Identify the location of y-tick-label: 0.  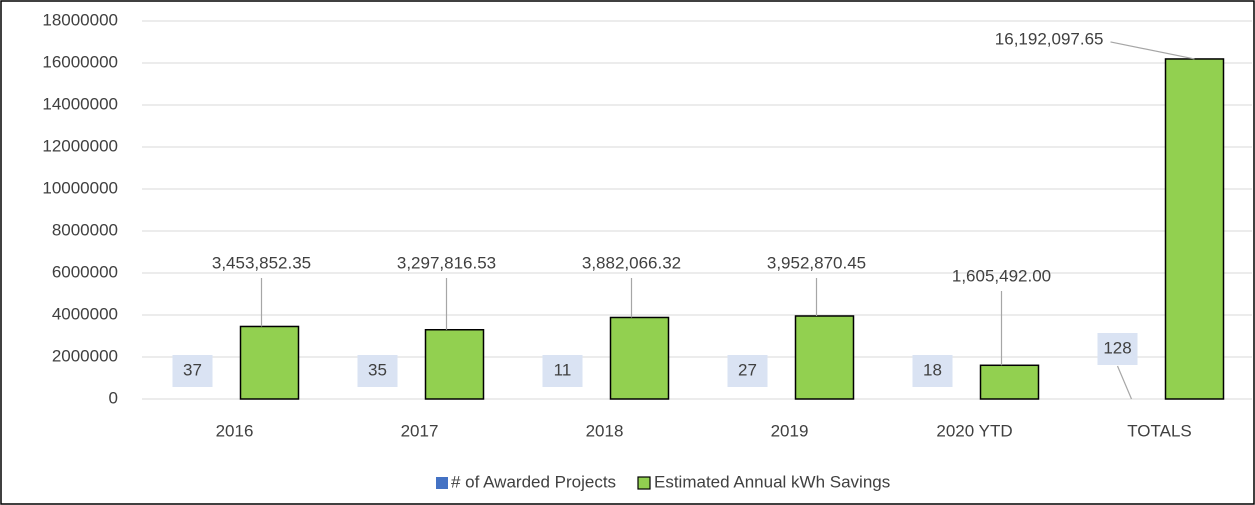
(113, 397).